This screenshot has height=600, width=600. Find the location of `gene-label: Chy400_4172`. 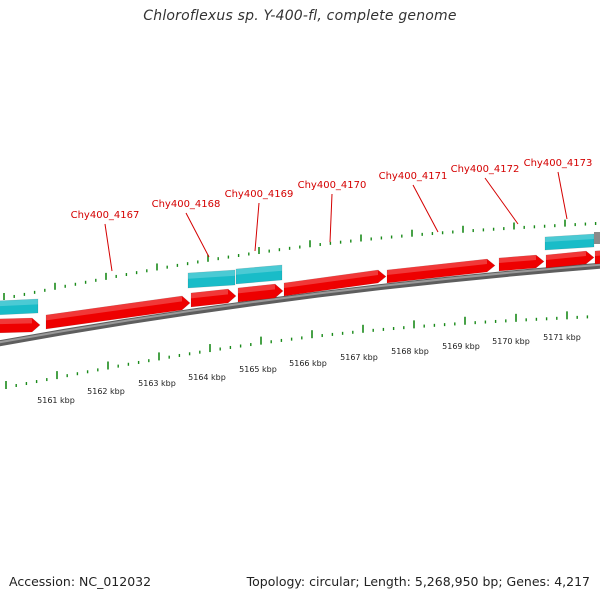

gene-label: Chy400_4172 is located at coordinates (485, 169).